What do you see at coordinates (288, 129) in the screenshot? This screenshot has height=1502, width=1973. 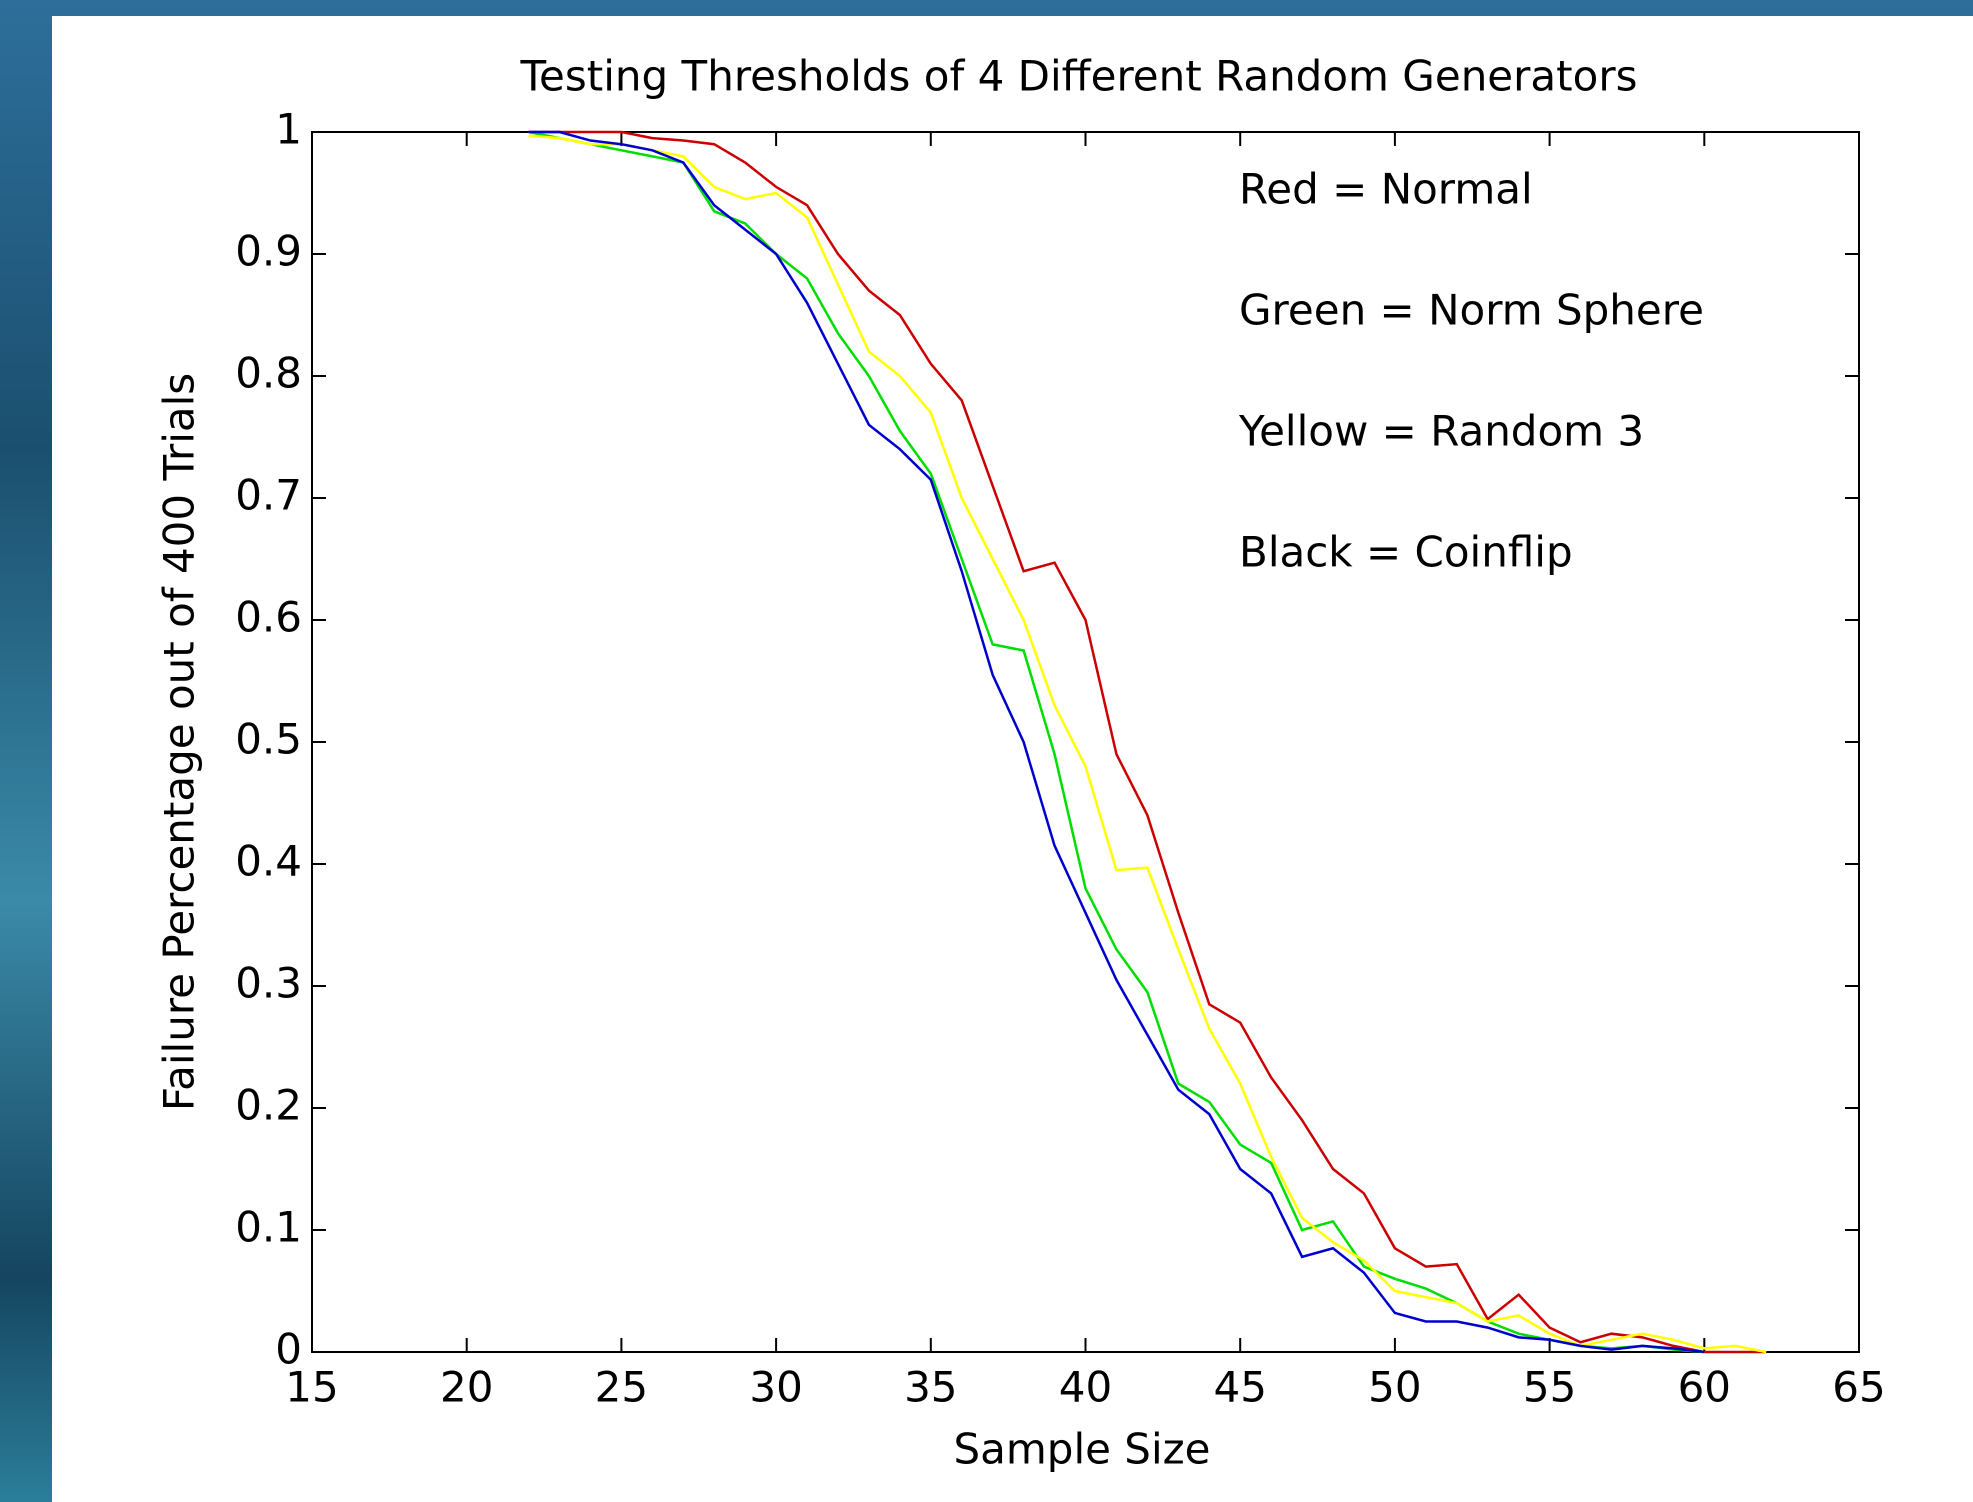 I see `y-tick-label: 1` at bounding box center [288, 129].